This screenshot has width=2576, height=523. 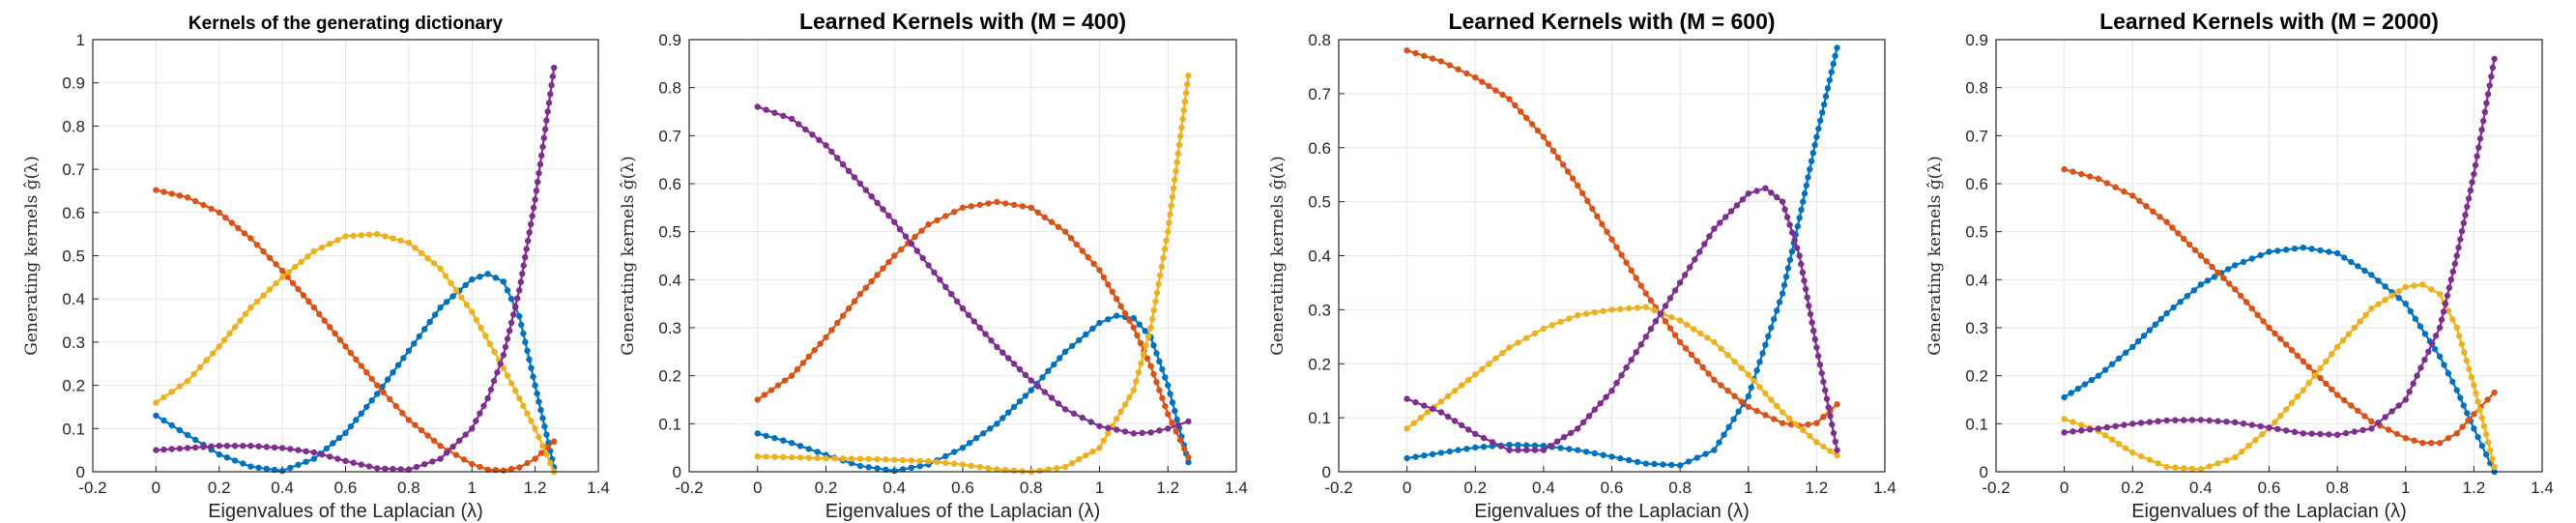 What do you see at coordinates (92, 488) in the screenshot?
I see `x-tick-label: -0.2` at bounding box center [92, 488].